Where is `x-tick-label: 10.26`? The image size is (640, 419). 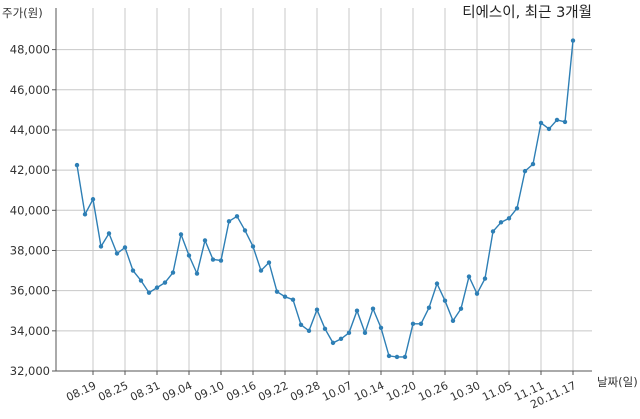
x-tick-label: 10.26 is located at coordinates (433, 391).